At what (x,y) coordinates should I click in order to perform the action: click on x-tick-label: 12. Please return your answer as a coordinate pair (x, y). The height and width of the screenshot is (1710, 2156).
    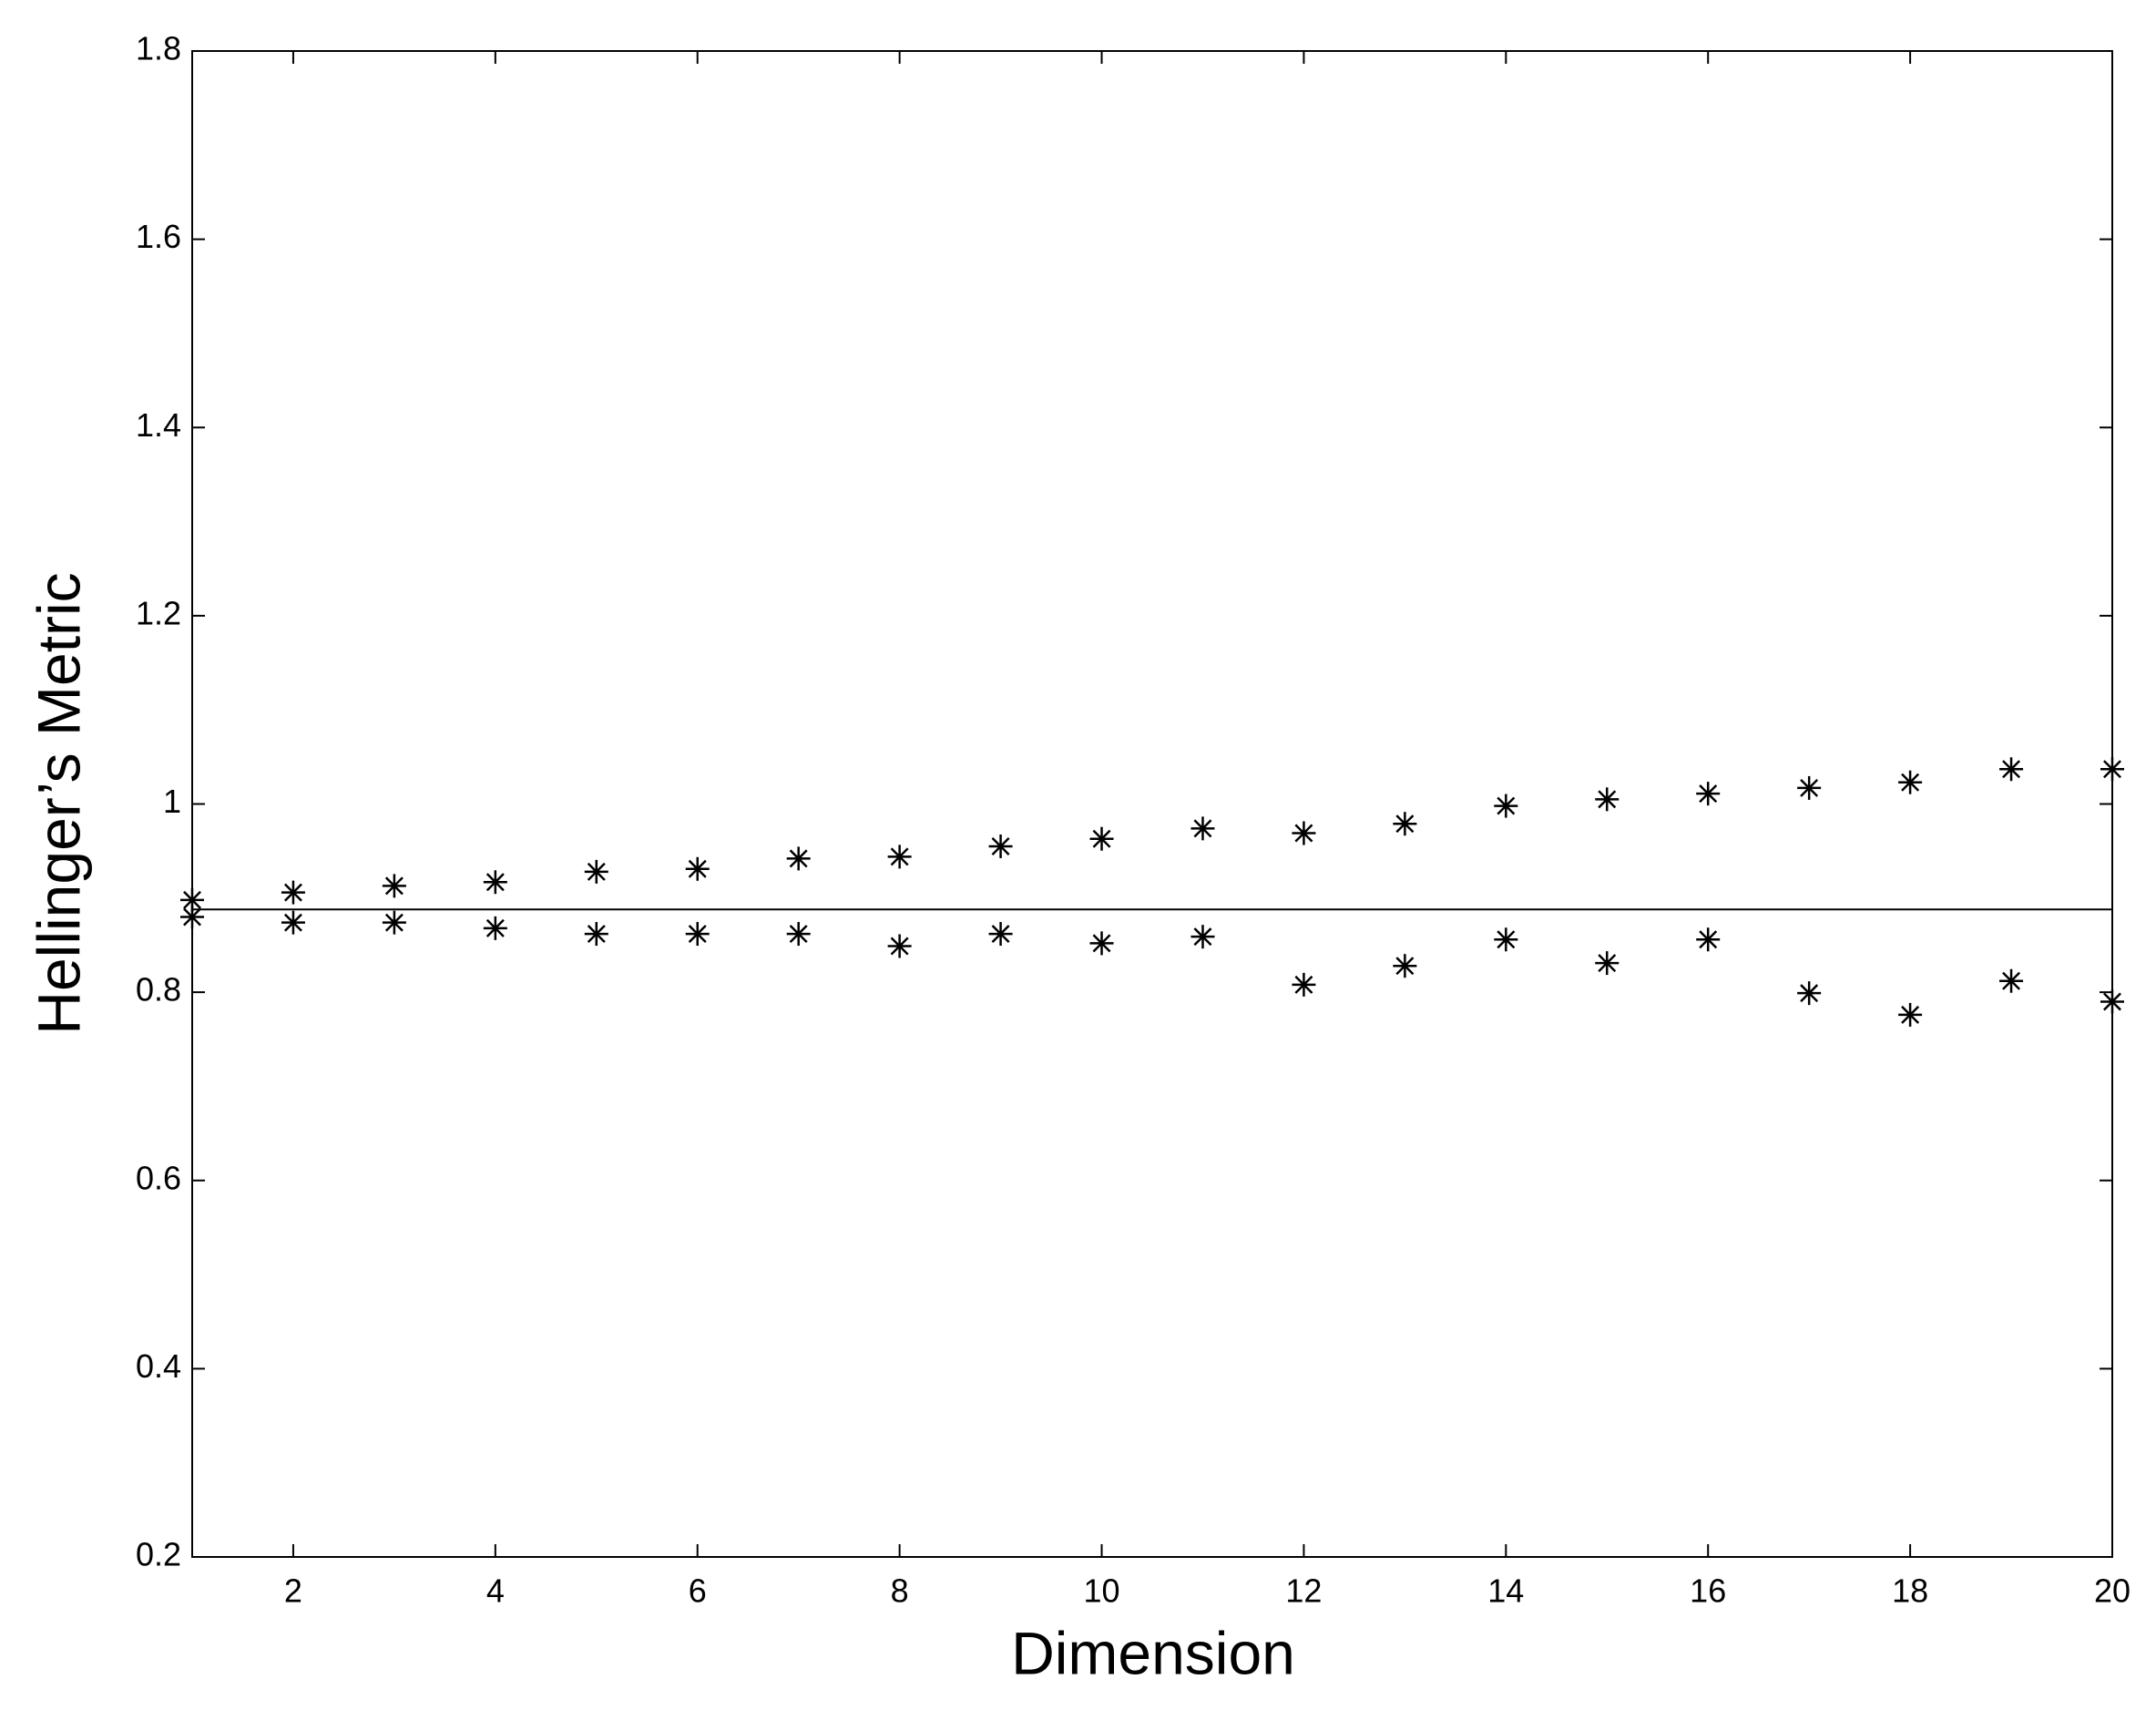
    Looking at the image, I should click on (1304, 1591).